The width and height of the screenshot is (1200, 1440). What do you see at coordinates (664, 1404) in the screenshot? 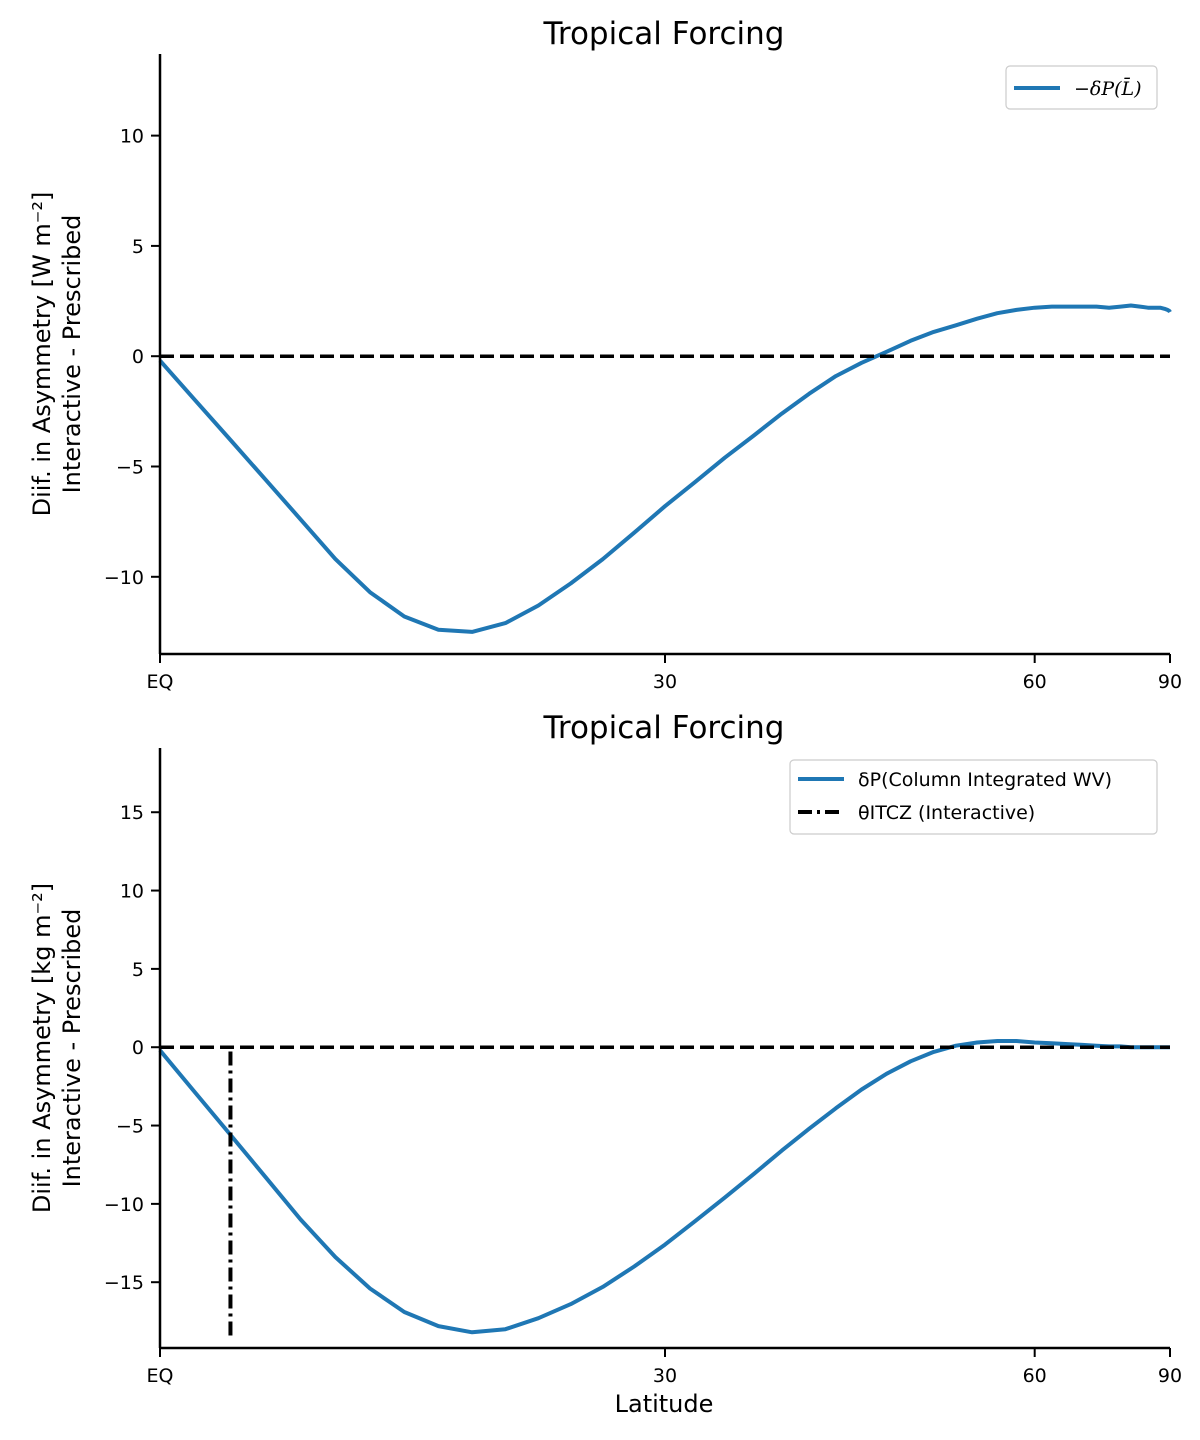
I see `x-axis-label: Latitude` at bounding box center [664, 1404].